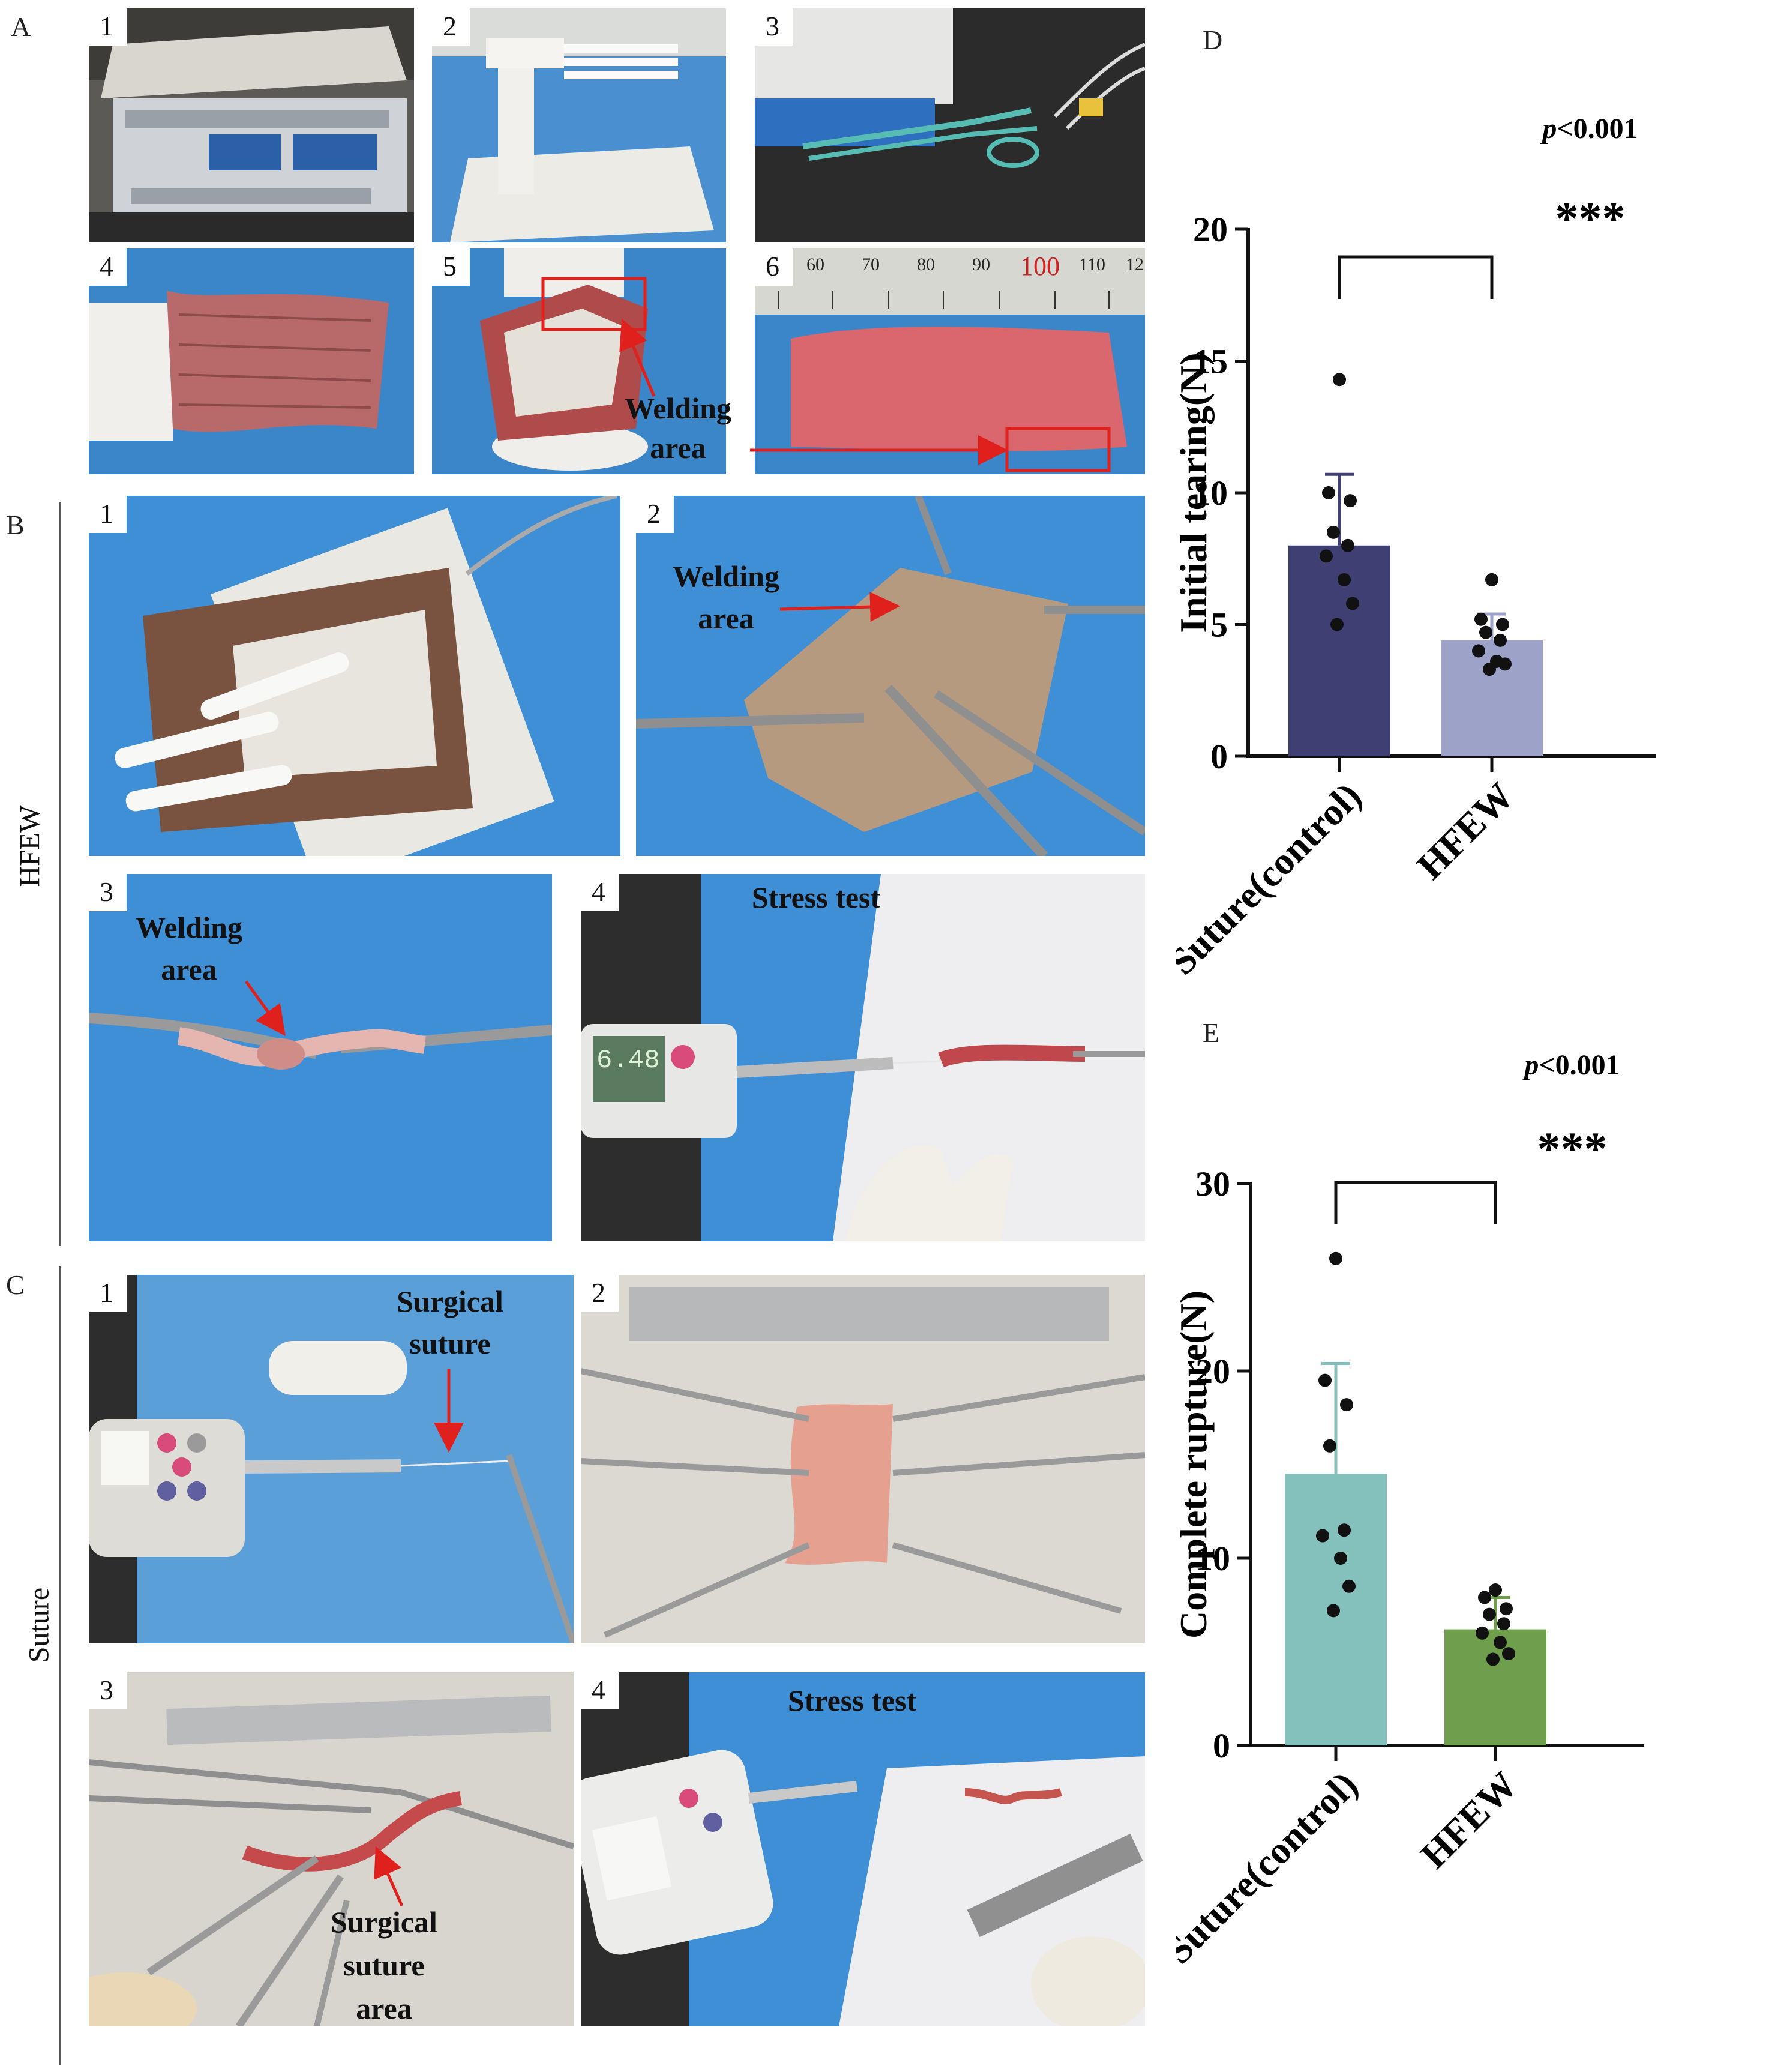 The image size is (1769, 2072). What do you see at coordinates (815, 264) in the screenshot?
I see `ruler-label-60: 60` at bounding box center [815, 264].